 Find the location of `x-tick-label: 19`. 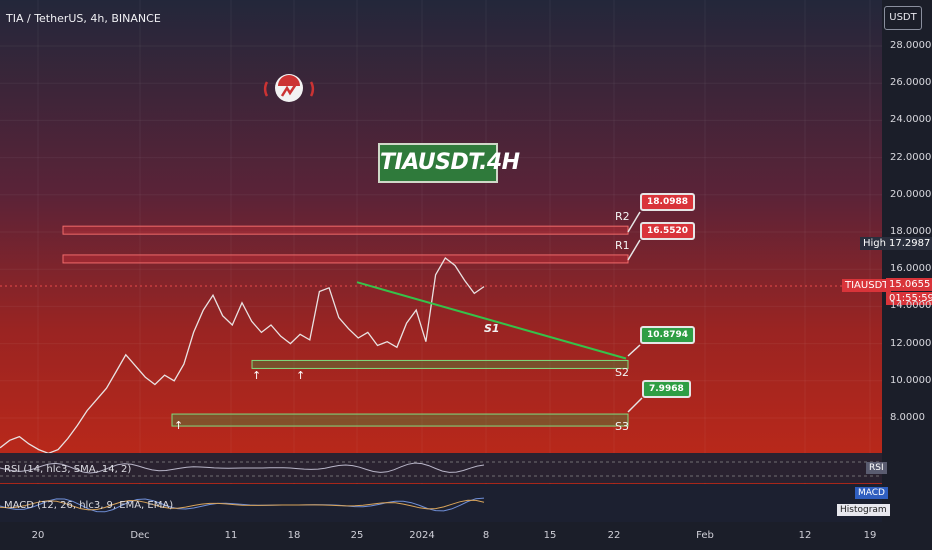

x-tick-label: 19 is located at coordinates (870, 535).